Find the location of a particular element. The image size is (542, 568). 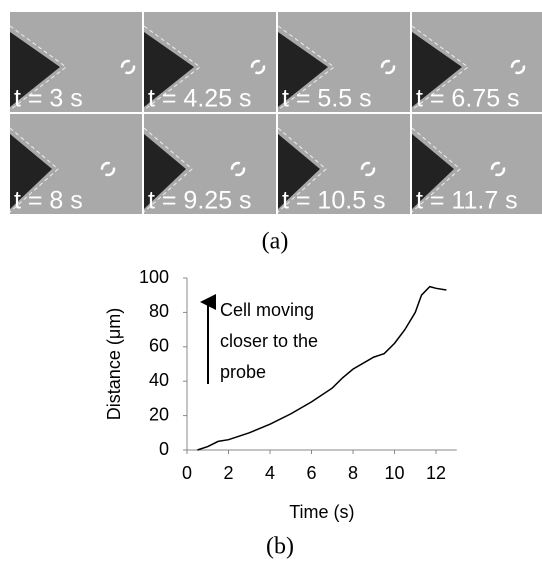

frame-label: t = 10.5 s is located at coordinates (334, 201).